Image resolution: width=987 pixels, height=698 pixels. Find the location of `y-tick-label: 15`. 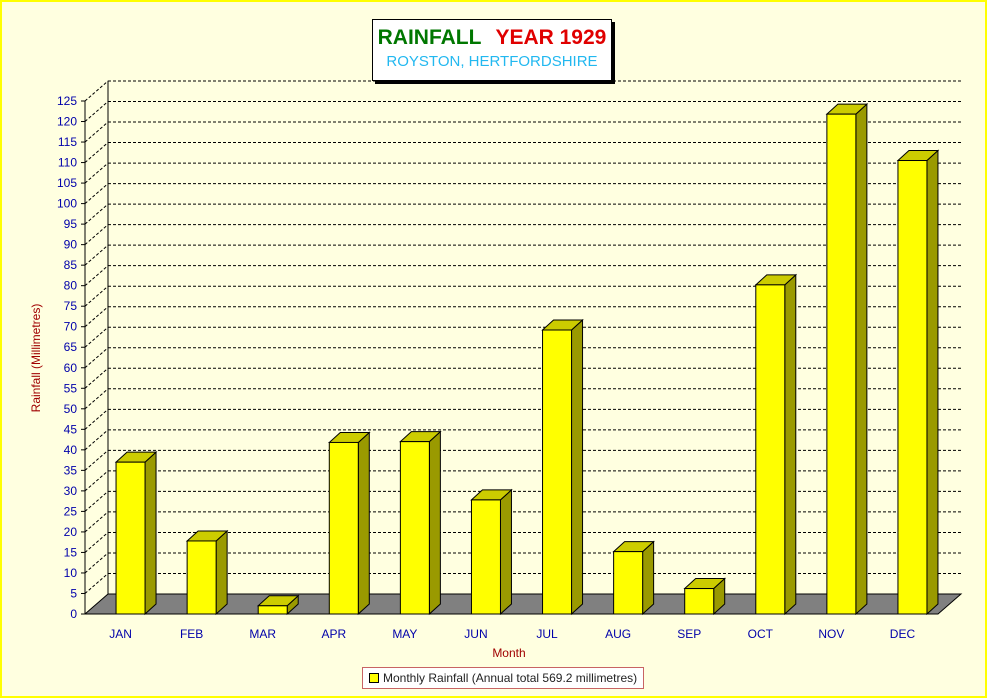

y-tick-label: 15 is located at coordinates (71, 552).